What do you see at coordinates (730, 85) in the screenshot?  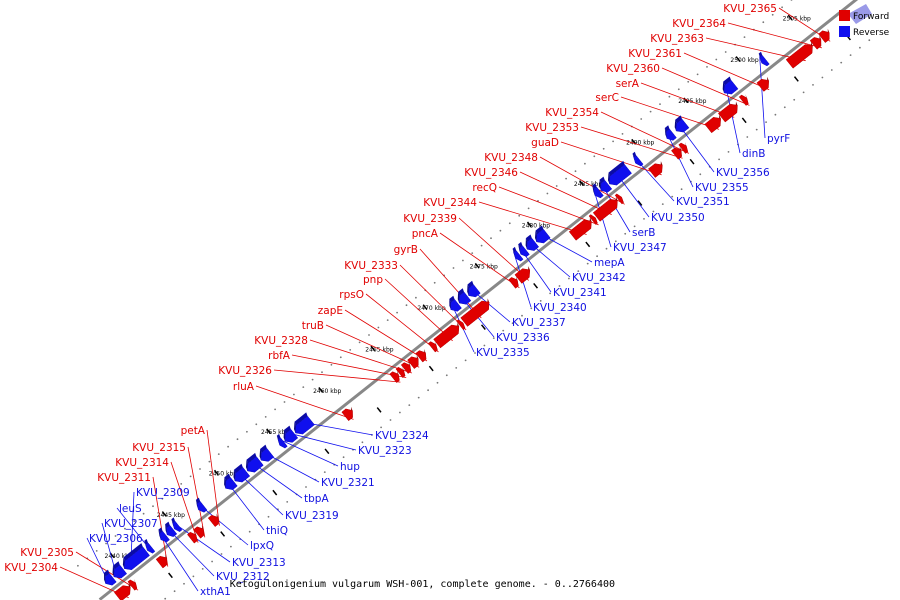 I see `gene-dinB` at bounding box center [730, 85].